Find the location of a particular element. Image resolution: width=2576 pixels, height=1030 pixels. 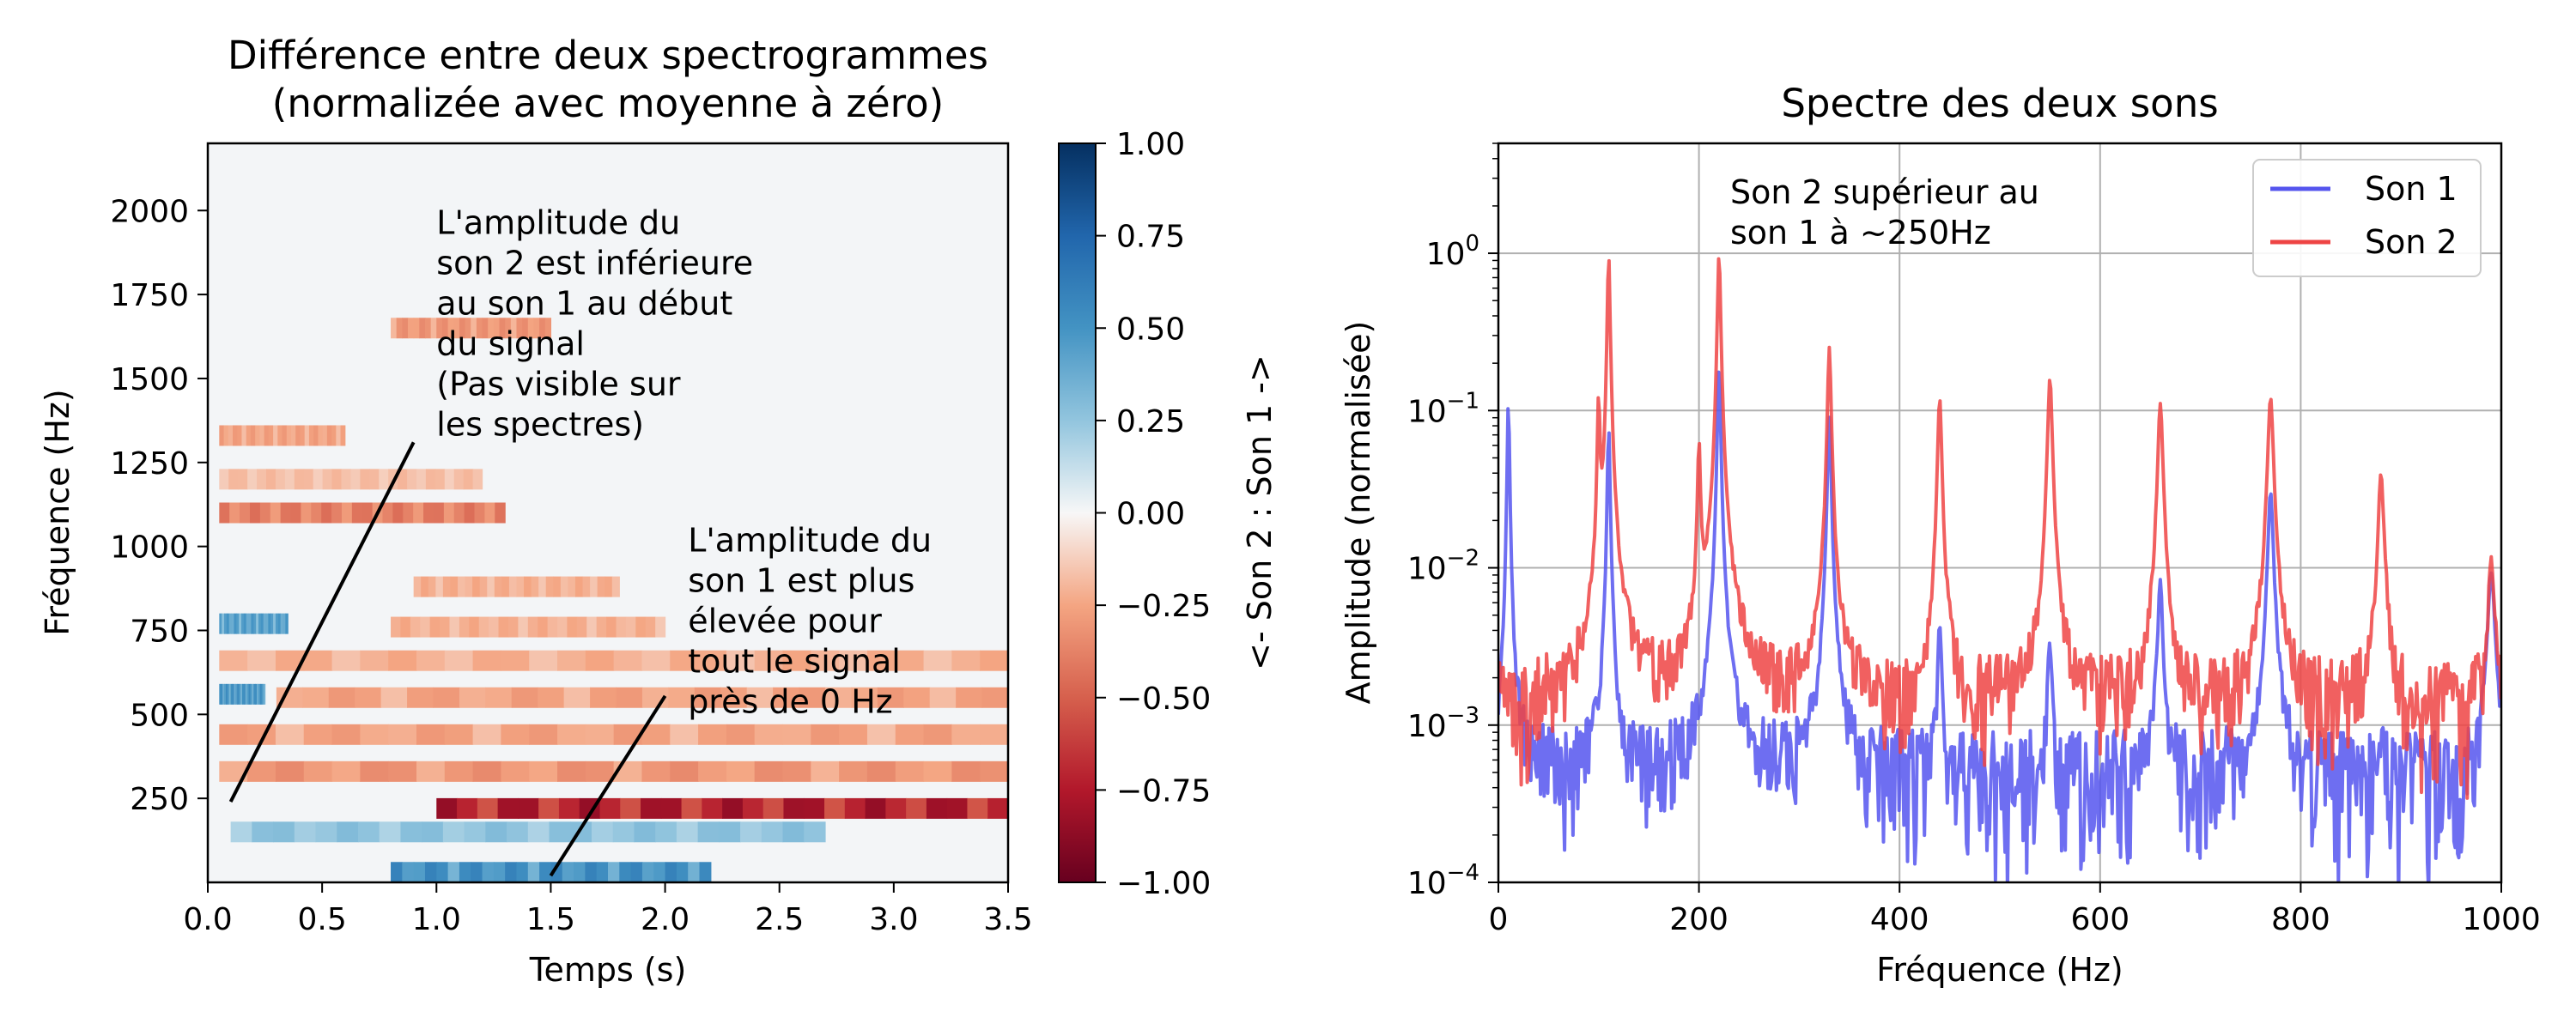

spectrum-y-tick-label: 10−1 is located at coordinates (1443, 408).